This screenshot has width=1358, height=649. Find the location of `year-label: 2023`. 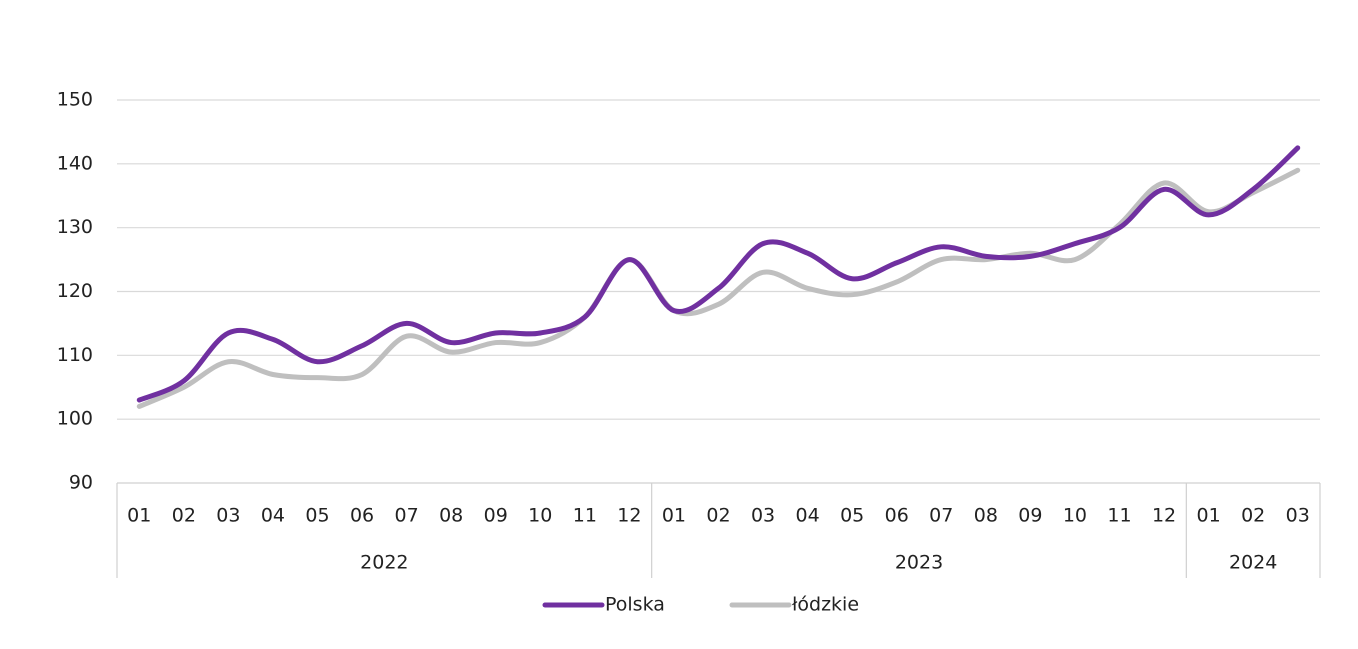

year-label: 2023 is located at coordinates (919, 563).